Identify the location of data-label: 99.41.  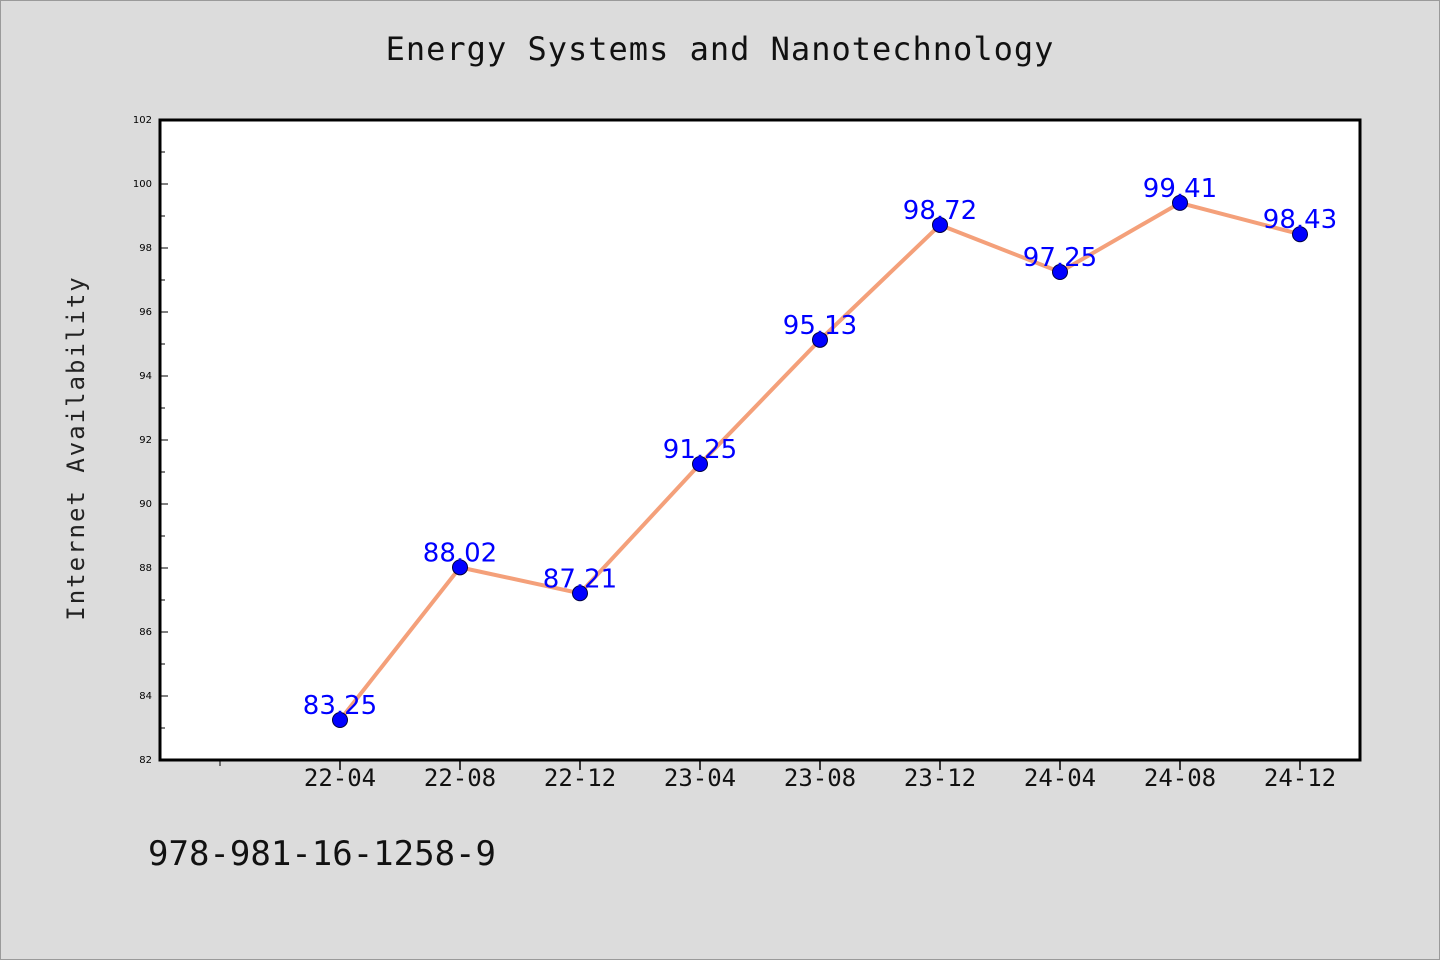
(1180, 189).